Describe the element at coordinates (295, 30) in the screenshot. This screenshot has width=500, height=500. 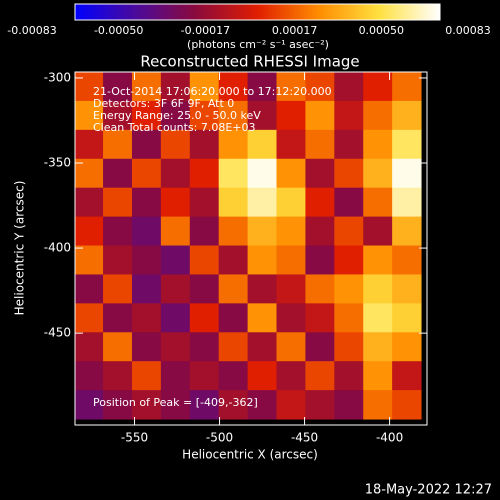
I see `colorbar-tick-label: 0.00017` at that location.